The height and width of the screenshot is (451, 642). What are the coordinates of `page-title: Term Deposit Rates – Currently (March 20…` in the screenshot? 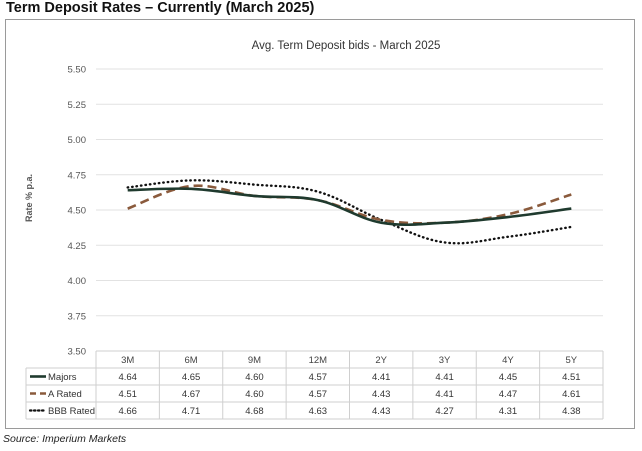 It's located at (160, 8).